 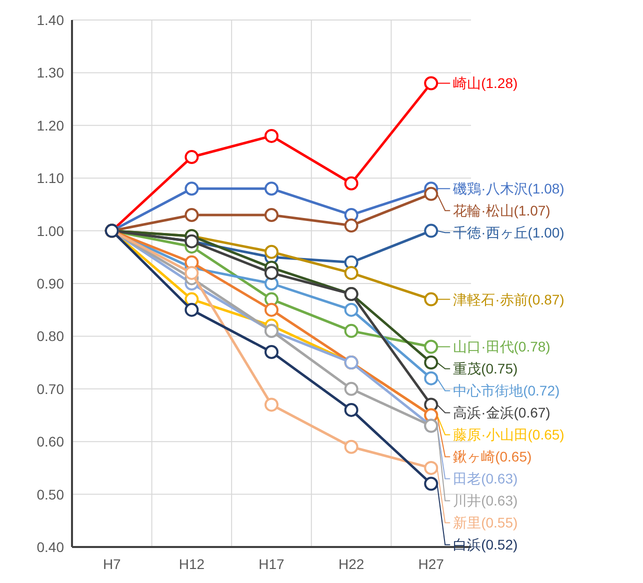 What do you see at coordinates (485, 478) in the screenshot?
I see `text: 田老(0.63)` at bounding box center [485, 478].